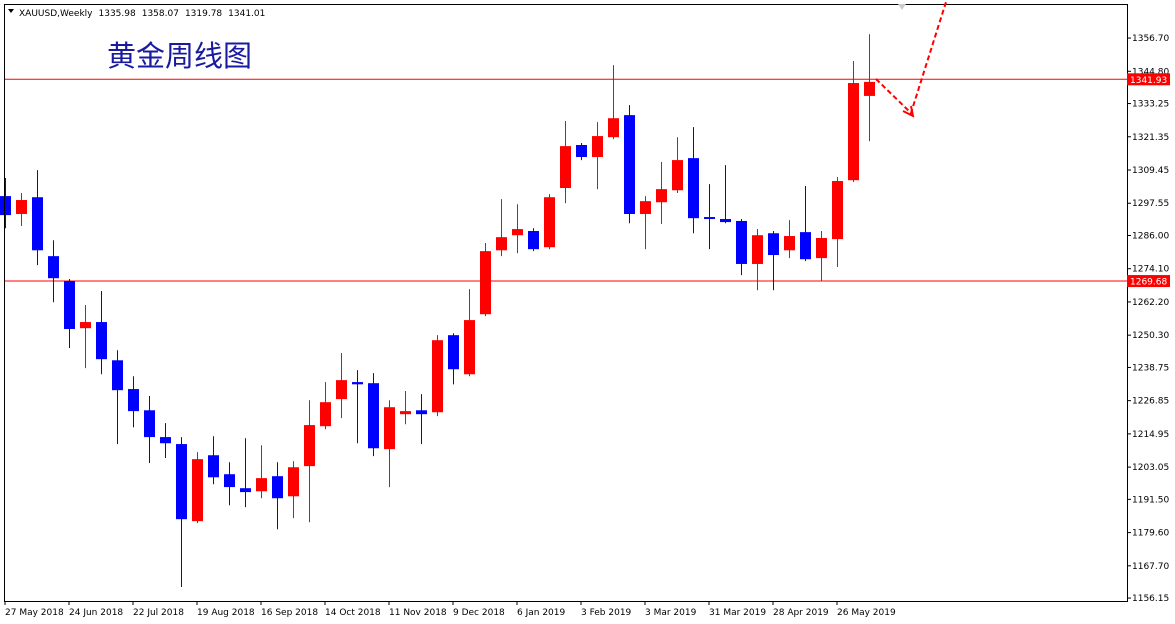  I want to click on annotation: 黄金周线图, so click(179, 56).